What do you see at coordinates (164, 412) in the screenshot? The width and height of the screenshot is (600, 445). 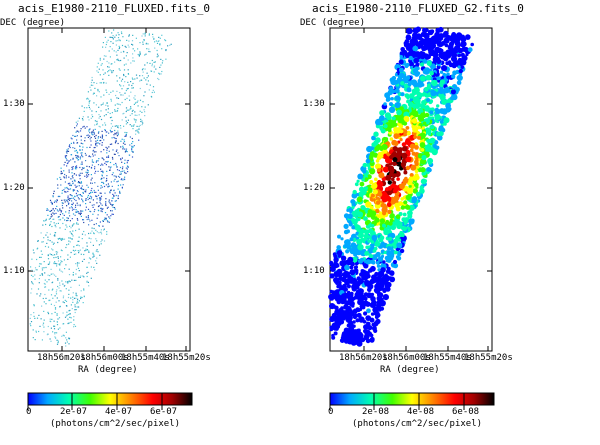 I see `panel-1-cb-tick-4: 6e-07` at bounding box center [164, 412].